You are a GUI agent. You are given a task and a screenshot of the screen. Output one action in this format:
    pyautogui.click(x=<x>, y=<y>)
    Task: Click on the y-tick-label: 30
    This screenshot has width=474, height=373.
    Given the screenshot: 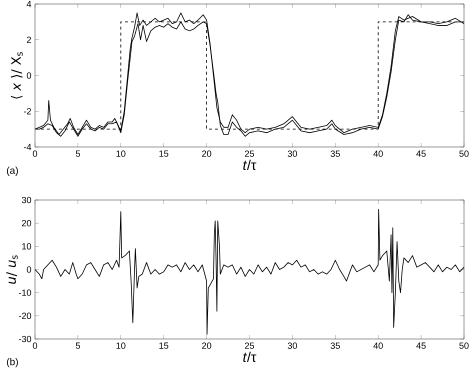 What is the action you would take?
    pyautogui.click(x=27, y=200)
    